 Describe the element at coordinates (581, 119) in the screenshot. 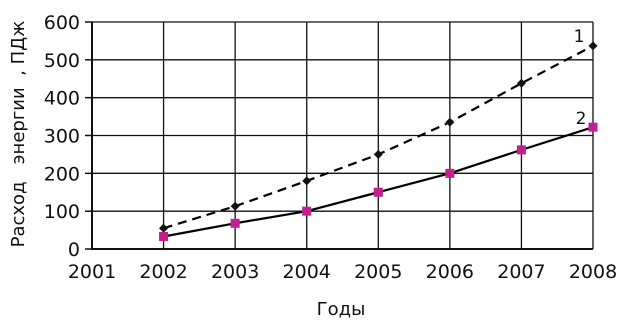

I see `series-label-2: 2` at that location.